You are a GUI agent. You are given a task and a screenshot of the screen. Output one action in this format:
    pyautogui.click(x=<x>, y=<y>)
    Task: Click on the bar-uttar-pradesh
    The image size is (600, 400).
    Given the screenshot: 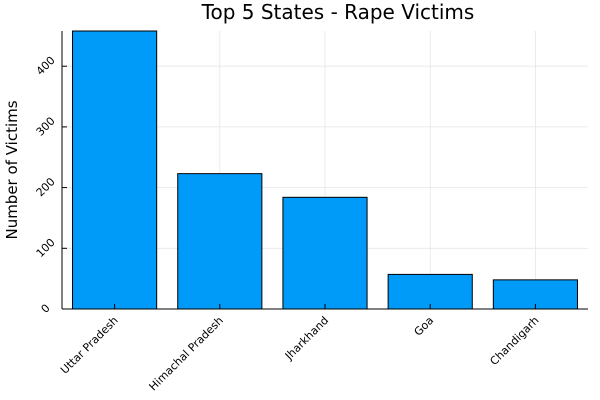 What is the action you would take?
    pyautogui.click(x=115, y=170)
    